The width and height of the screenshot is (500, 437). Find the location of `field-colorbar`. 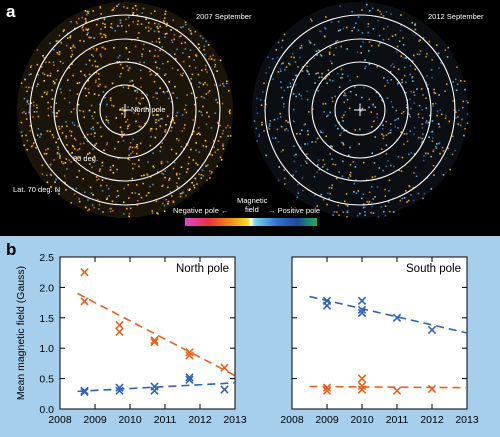

field-colorbar is located at coordinates (251, 222).